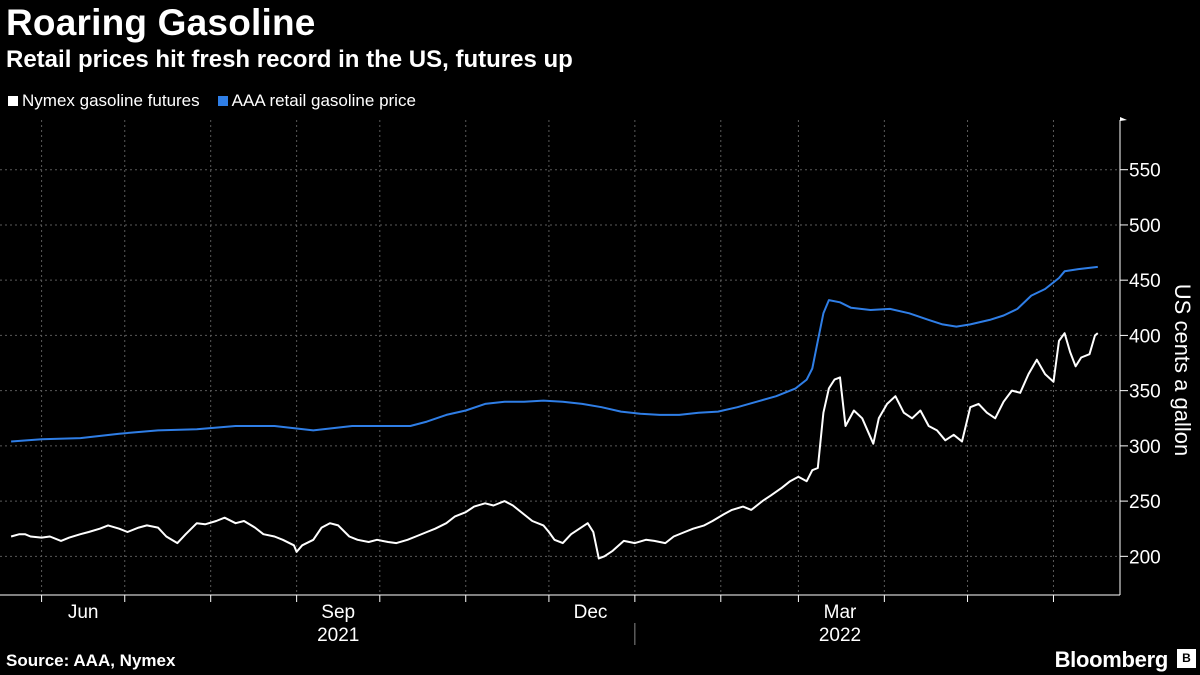 The height and width of the screenshot is (675, 1200). What do you see at coordinates (323, 100) in the screenshot?
I see `legend-label-retail: AAA retail gasoline price` at bounding box center [323, 100].